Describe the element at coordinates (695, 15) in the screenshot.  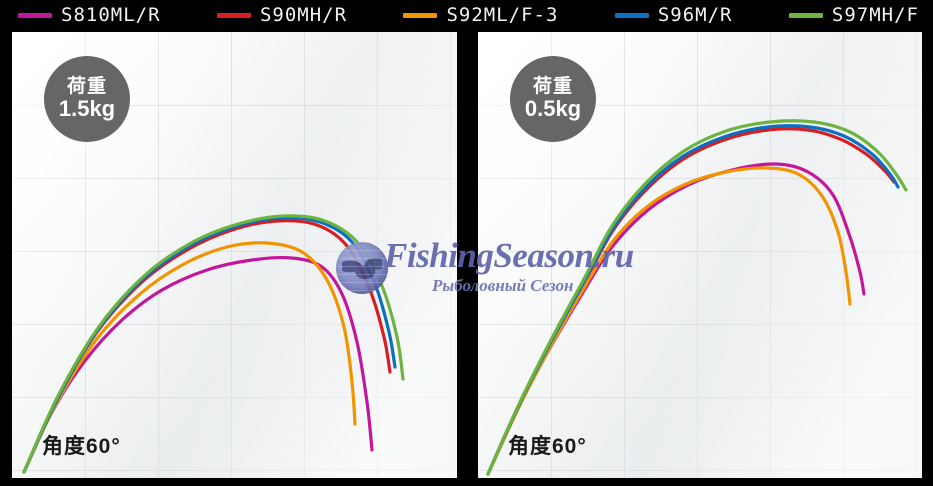
I see `legend-label-3: S96M/R` at that location.